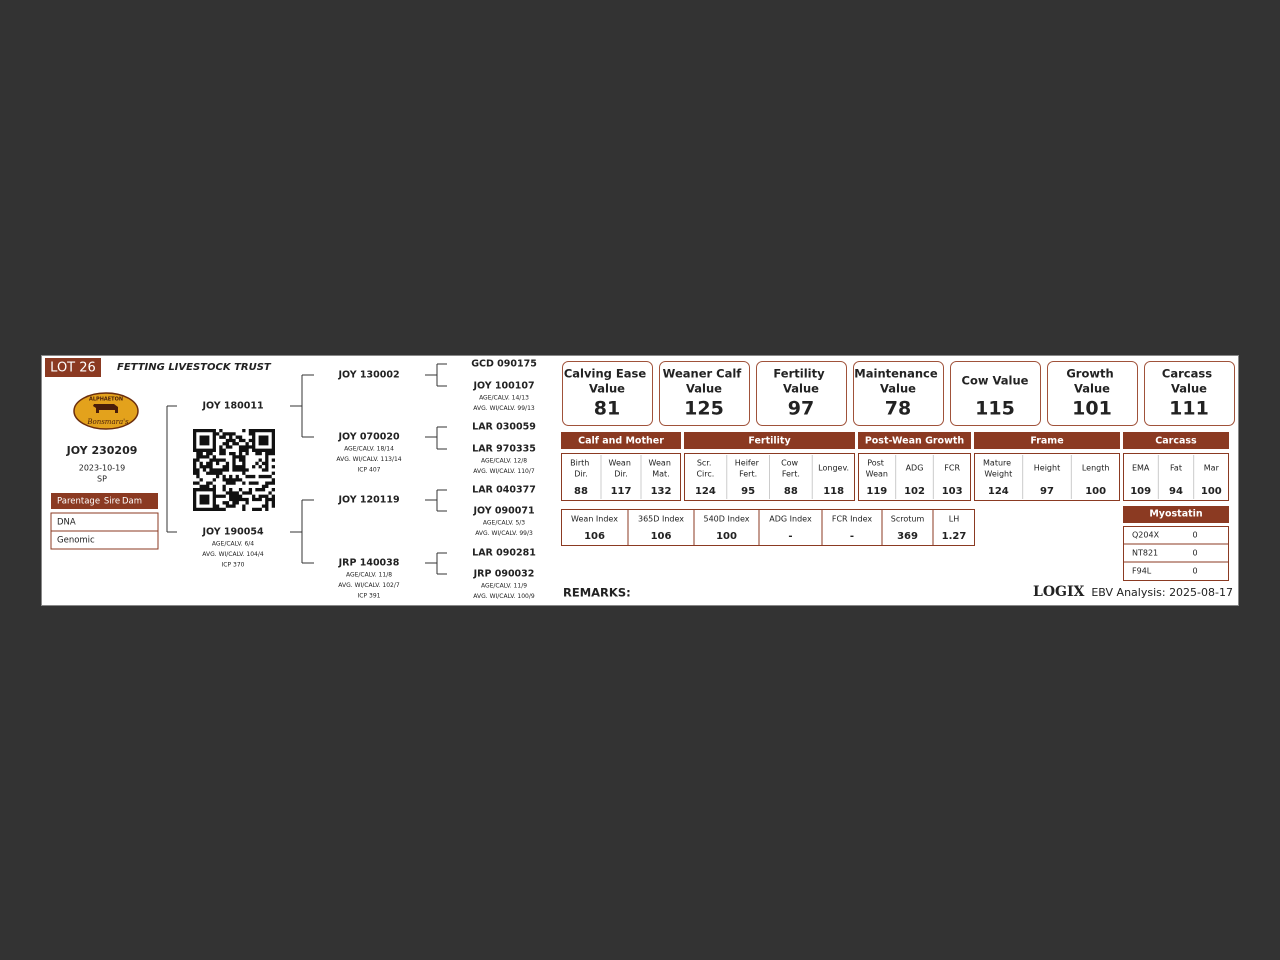 This screenshot has height=960, width=1280. Describe the element at coordinates (1142, 571) in the screenshot. I see `gene-label: F94L` at that location.